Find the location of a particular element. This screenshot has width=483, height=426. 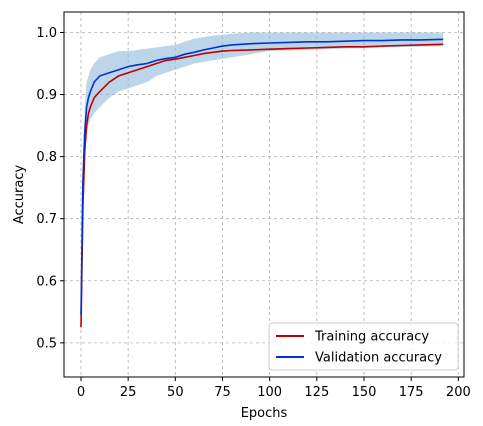

legend: Training accuracy Validation accuracy is located at coordinates (363, 346).